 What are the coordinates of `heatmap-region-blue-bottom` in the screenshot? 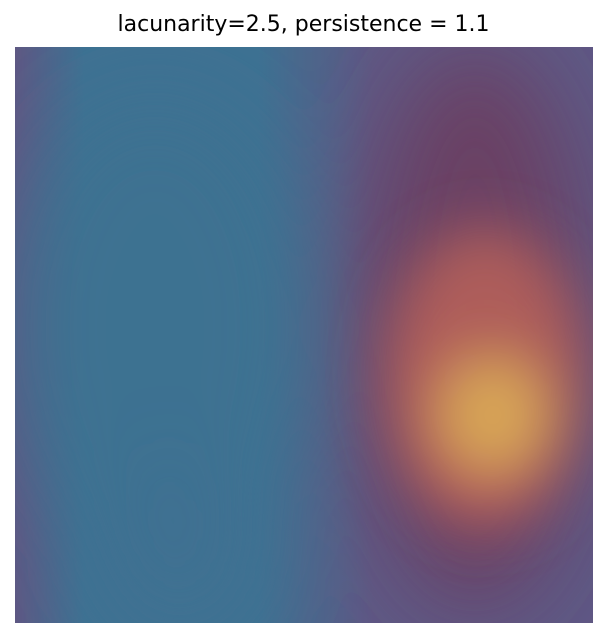 It's located at (180, 545).